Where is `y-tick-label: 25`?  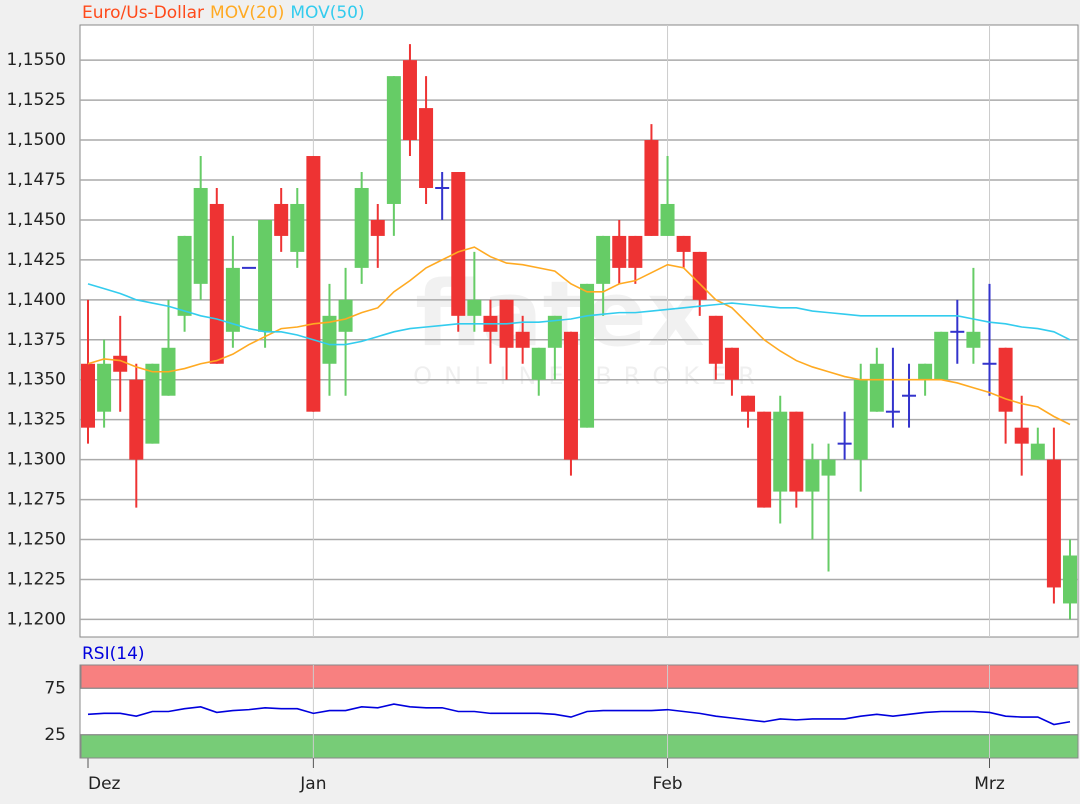 y-tick-label: 25 is located at coordinates (55, 735).